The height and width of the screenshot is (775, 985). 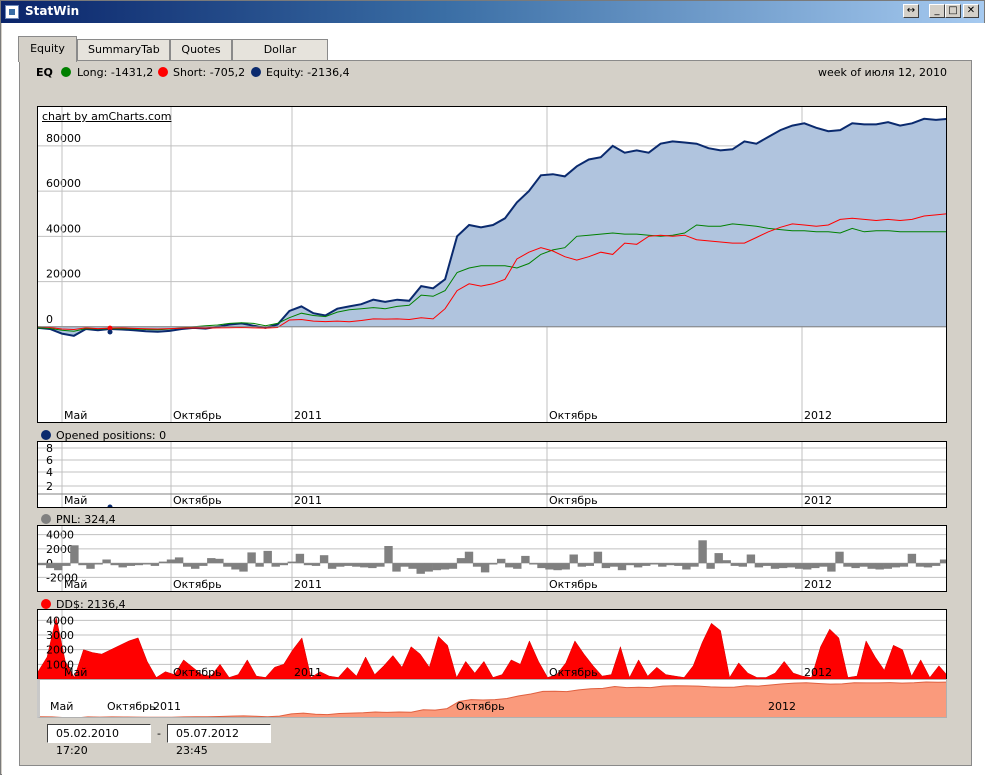 I want to click on opened-positions-panel: 8 6 4 2 Май Октябрь 2011 Октябрь 2012, so click(x=492, y=474).